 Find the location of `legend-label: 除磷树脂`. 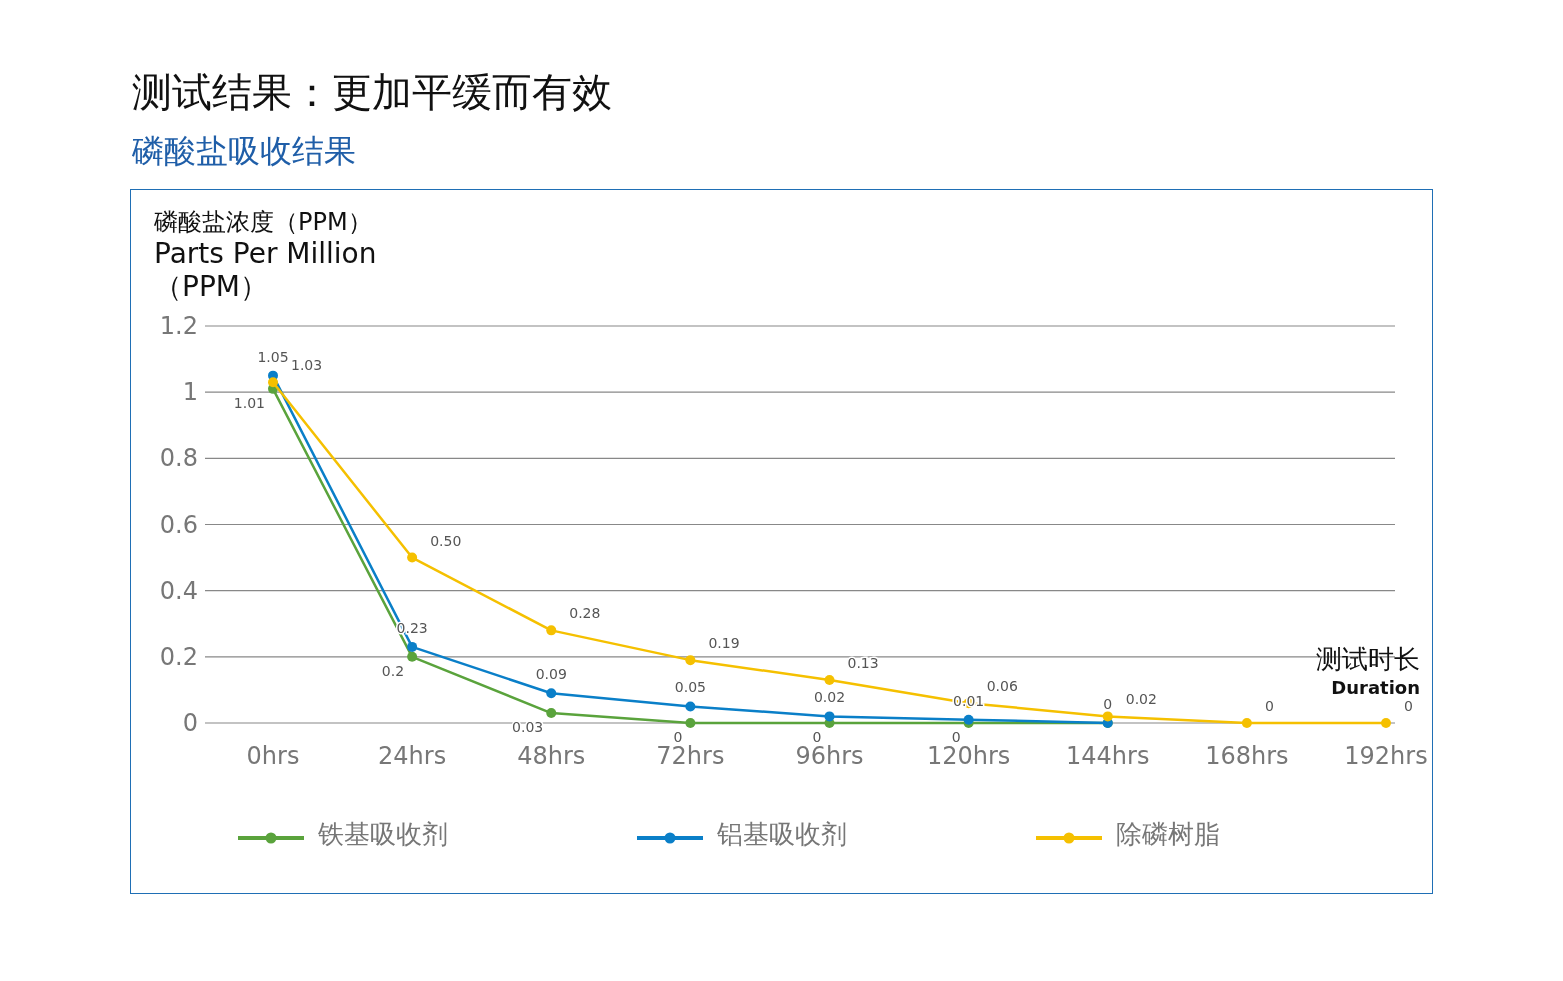

legend-label: 除磷树脂 is located at coordinates (1168, 834).